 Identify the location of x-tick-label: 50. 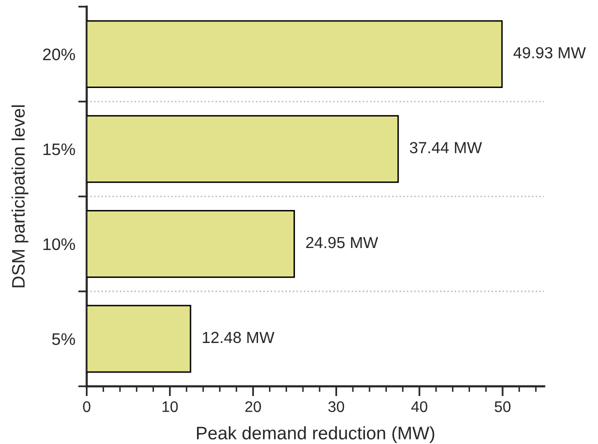
(502, 406).